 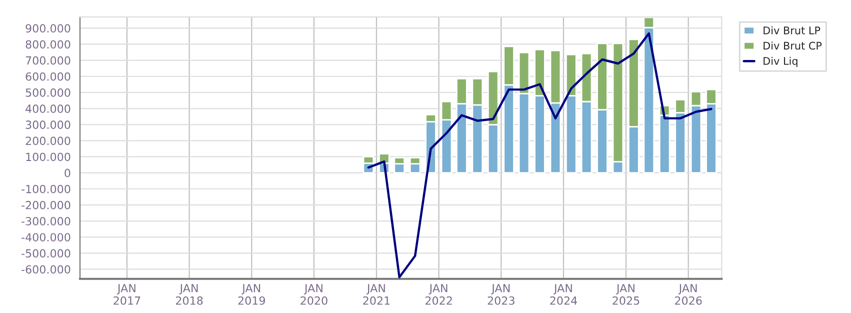 What do you see at coordinates (376, 294) in the screenshot?
I see `x-tick-label: JAN 2021` at bounding box center [376, 294].